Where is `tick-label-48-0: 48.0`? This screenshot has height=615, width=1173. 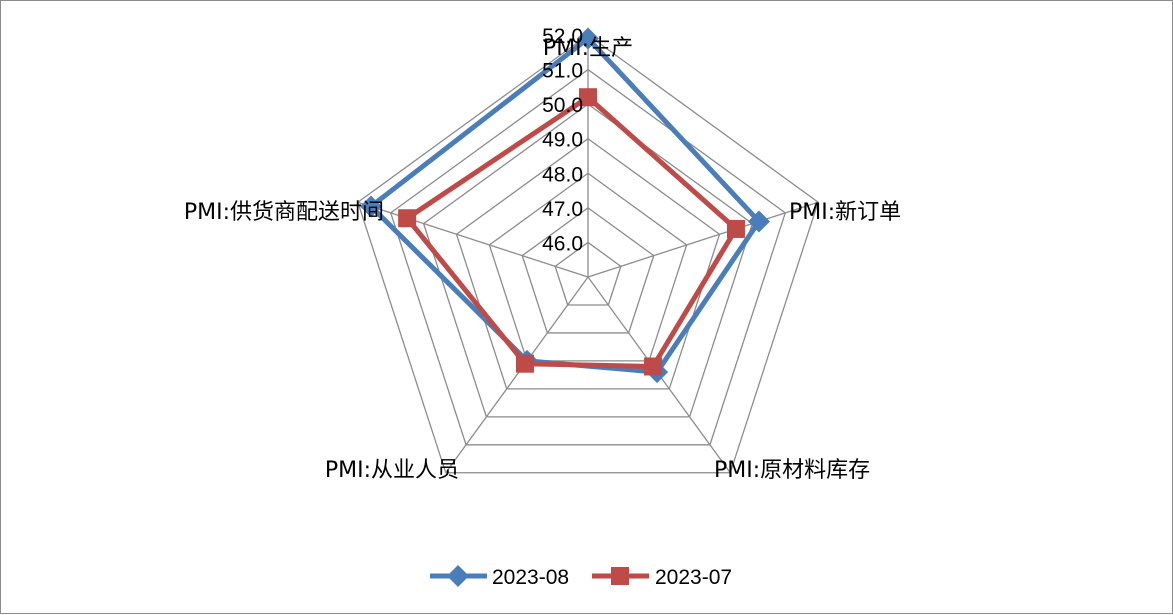 tick-label-48-0: 48.0 is located at coordinates (562, 174).